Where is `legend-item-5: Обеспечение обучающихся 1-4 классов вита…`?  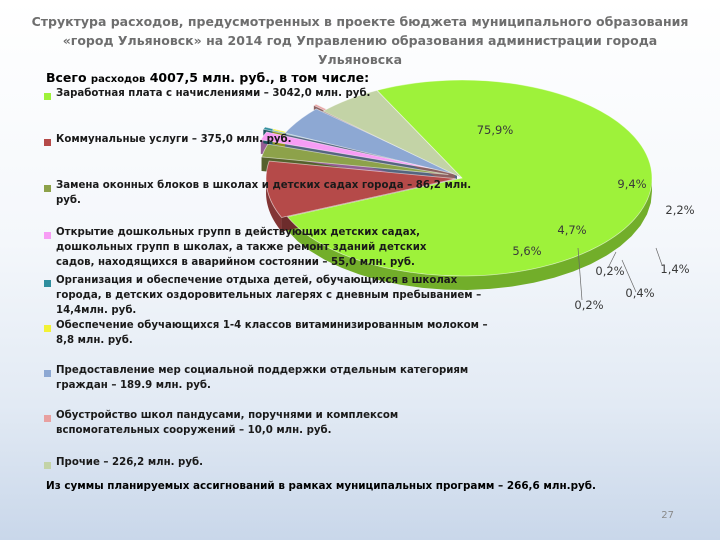
legend-item-5: Обеспечение обучающихся 1-4 классов вита… is located at coordinates (272, 333).